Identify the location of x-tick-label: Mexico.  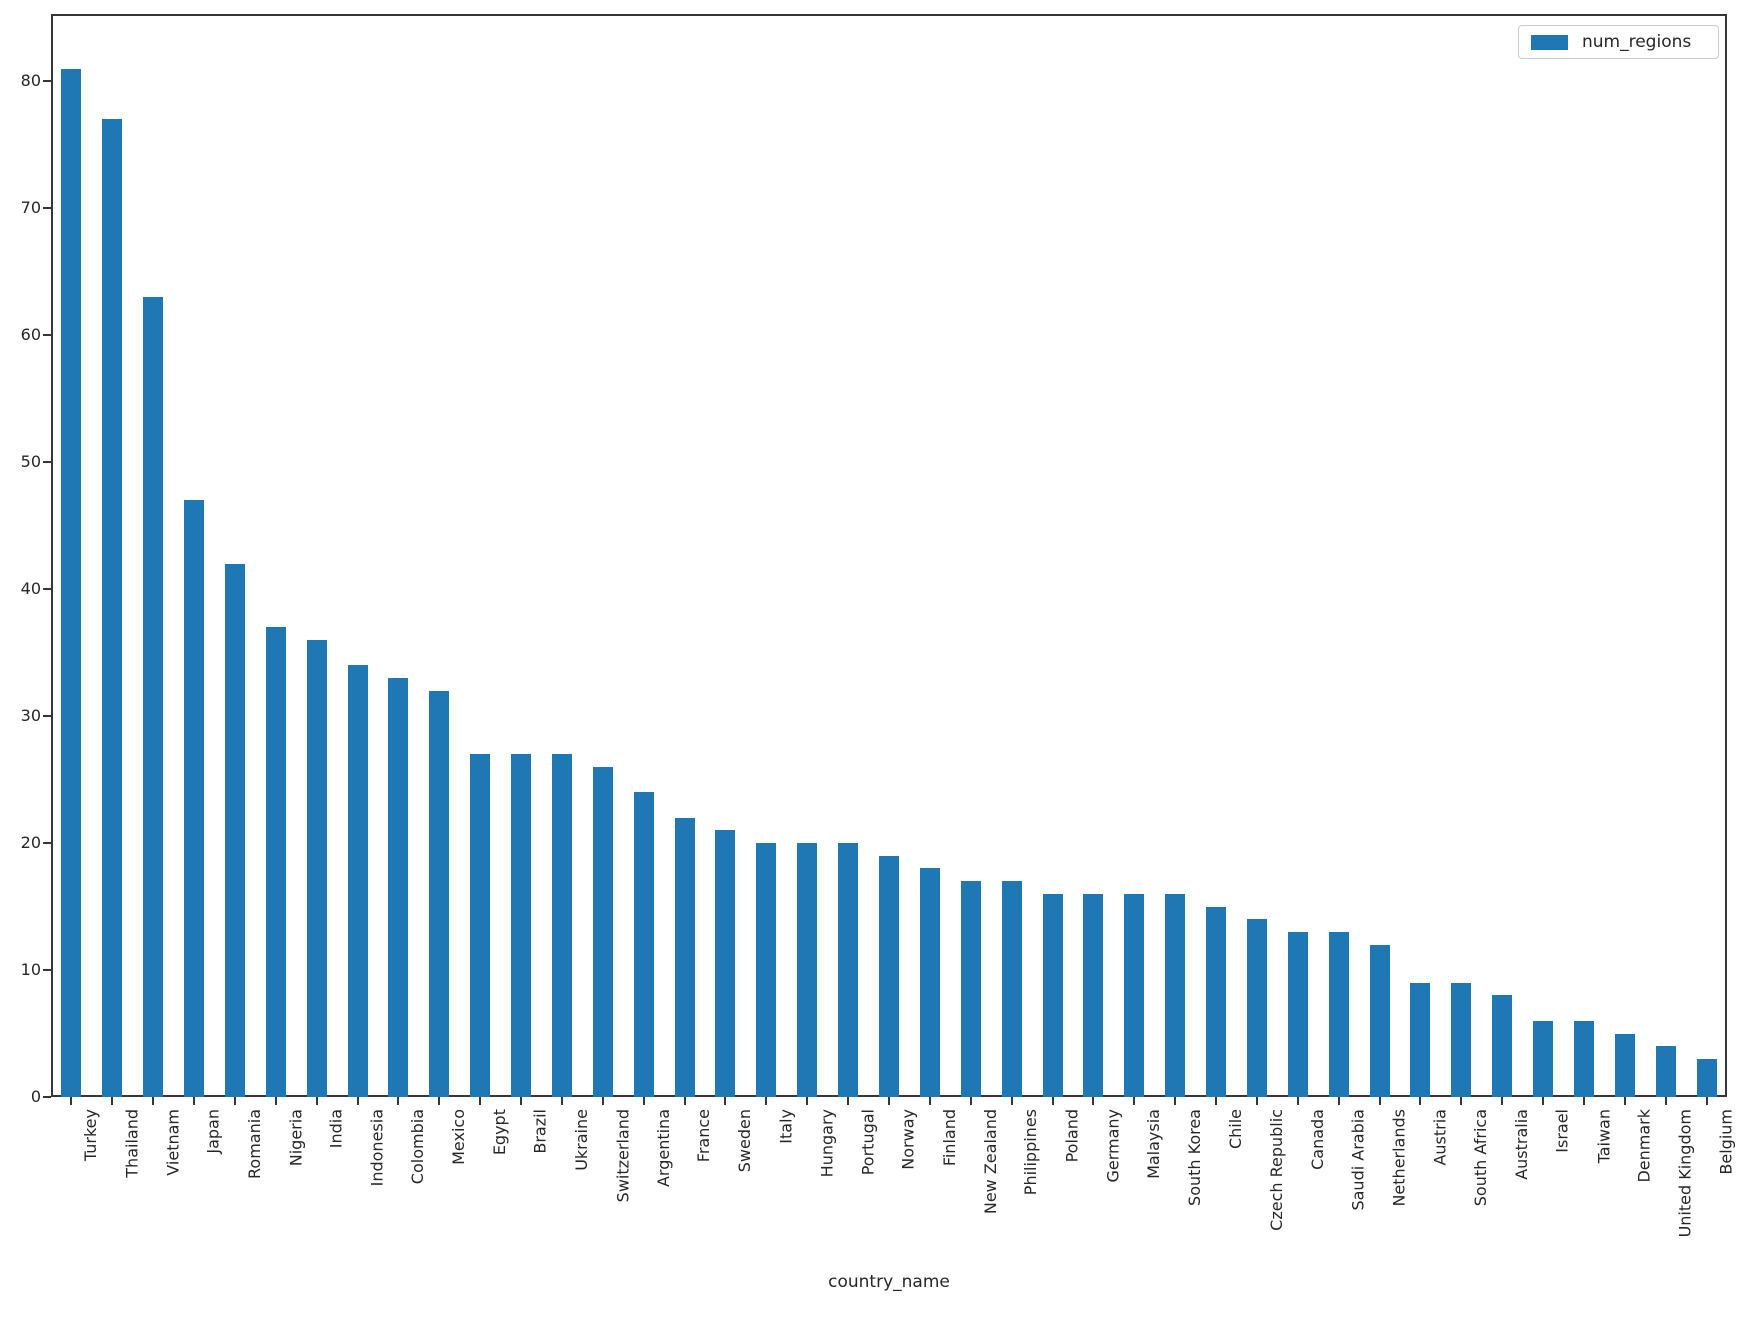
(459, 1137).